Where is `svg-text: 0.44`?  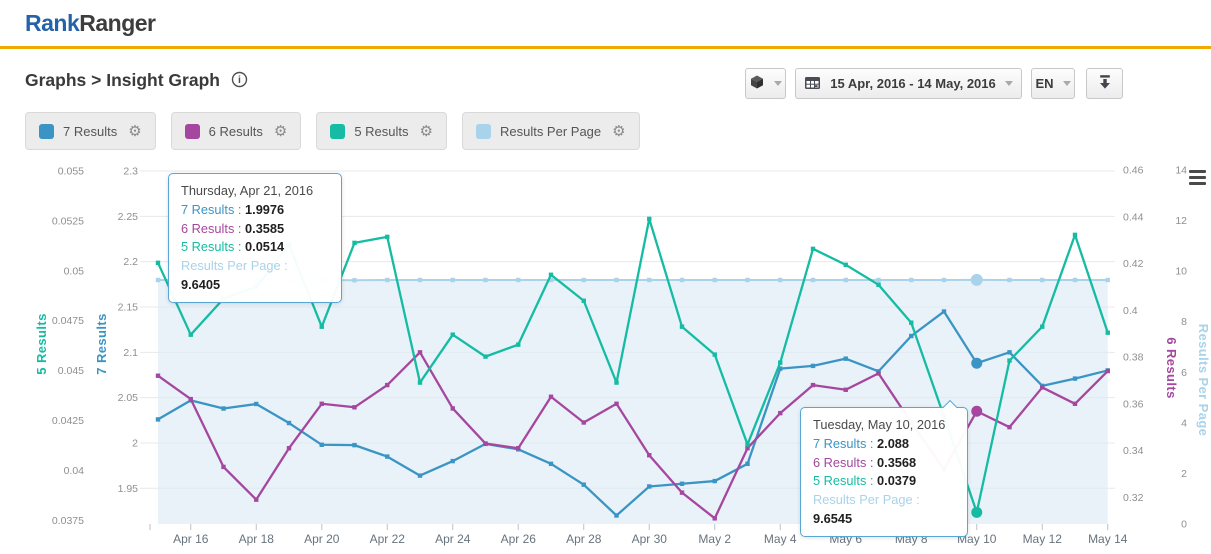 svg-text: 0.44 is located at coordinates (1133, 217).